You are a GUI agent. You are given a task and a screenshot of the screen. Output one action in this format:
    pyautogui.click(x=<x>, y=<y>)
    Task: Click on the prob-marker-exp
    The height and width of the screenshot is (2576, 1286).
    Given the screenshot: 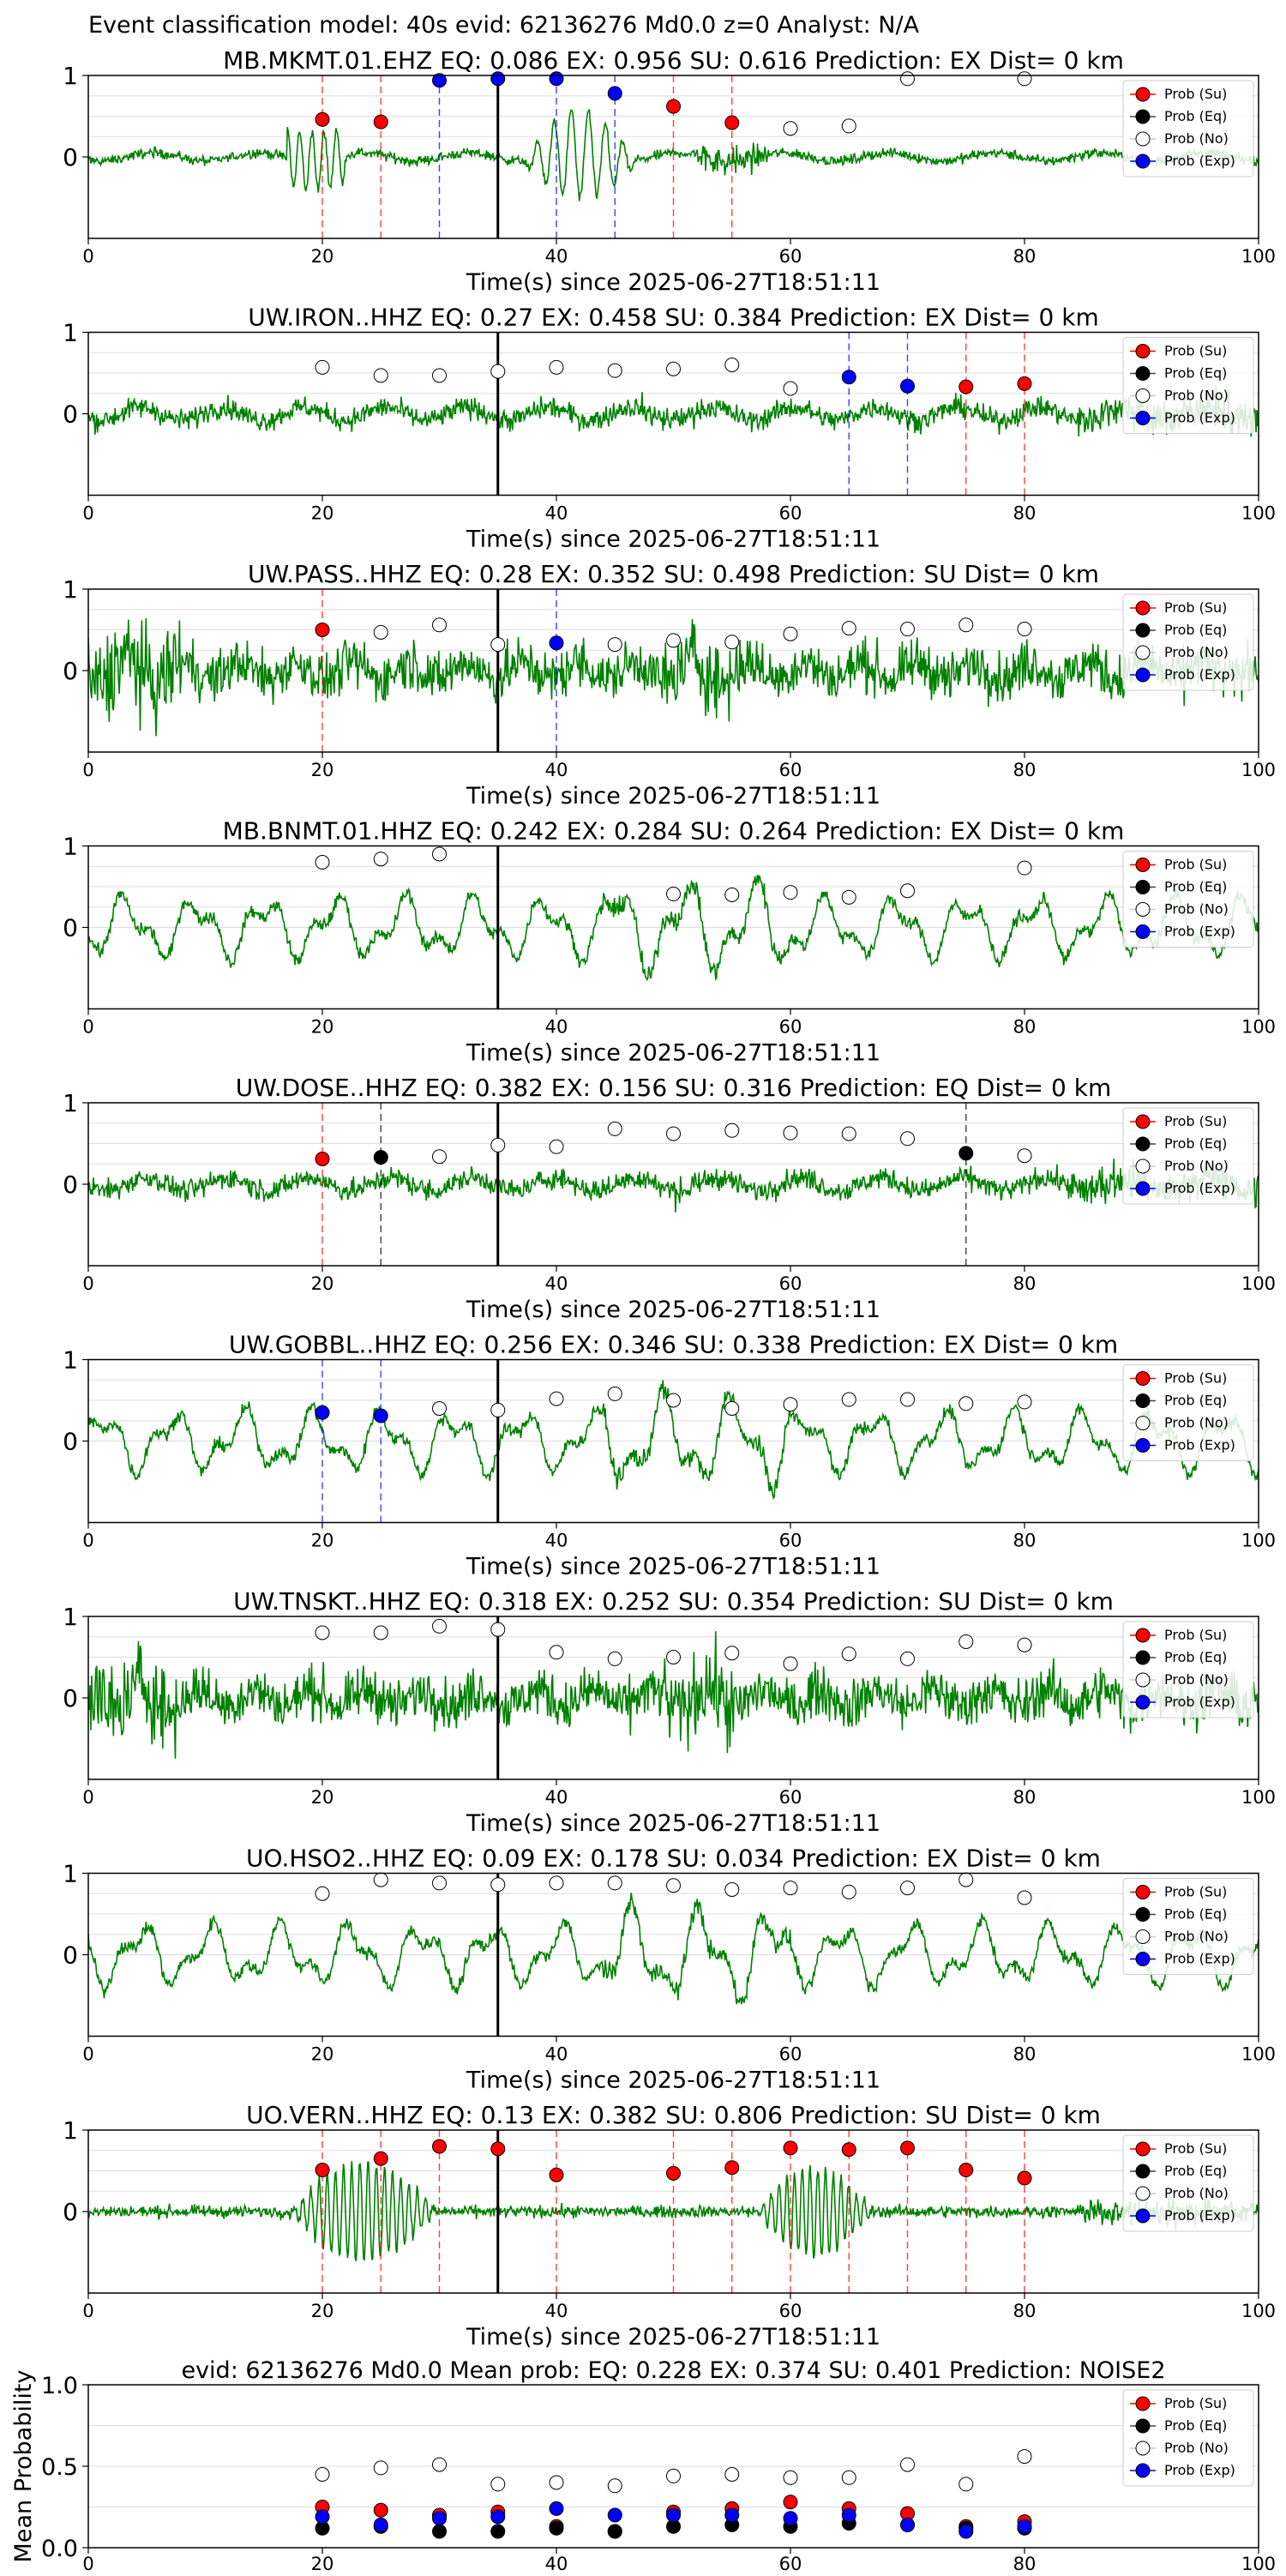 What is the action you would take?
    pyautogui.click(x=556, y=643)
    